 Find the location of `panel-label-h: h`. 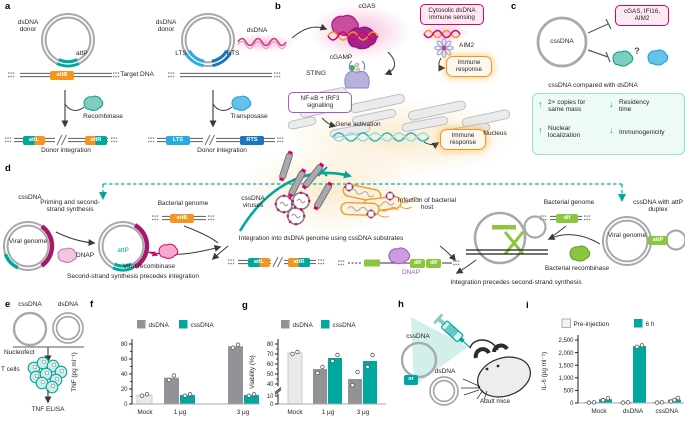

panel-label-h: h is located at coordinates (401, 304).